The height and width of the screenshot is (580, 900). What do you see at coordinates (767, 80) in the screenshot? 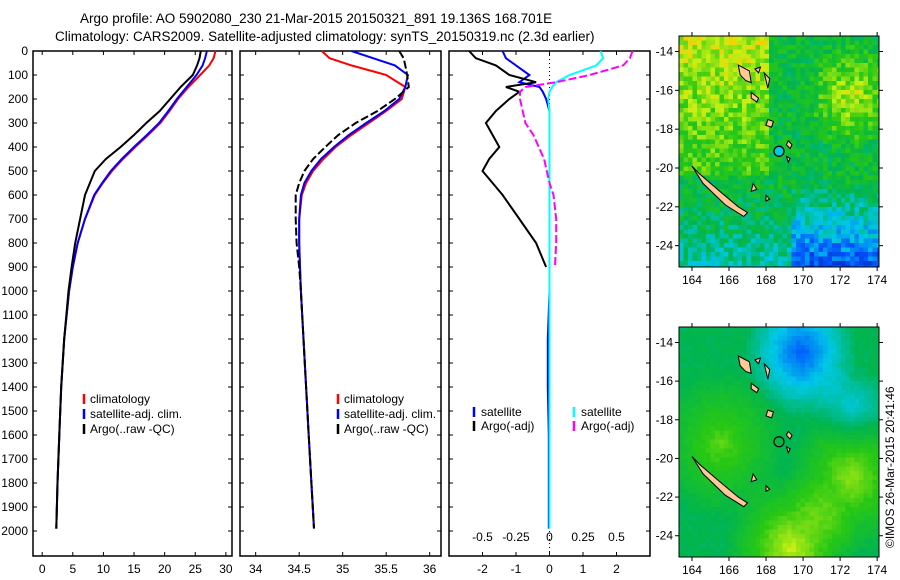
I see `island` at bounding box center [767, 80].